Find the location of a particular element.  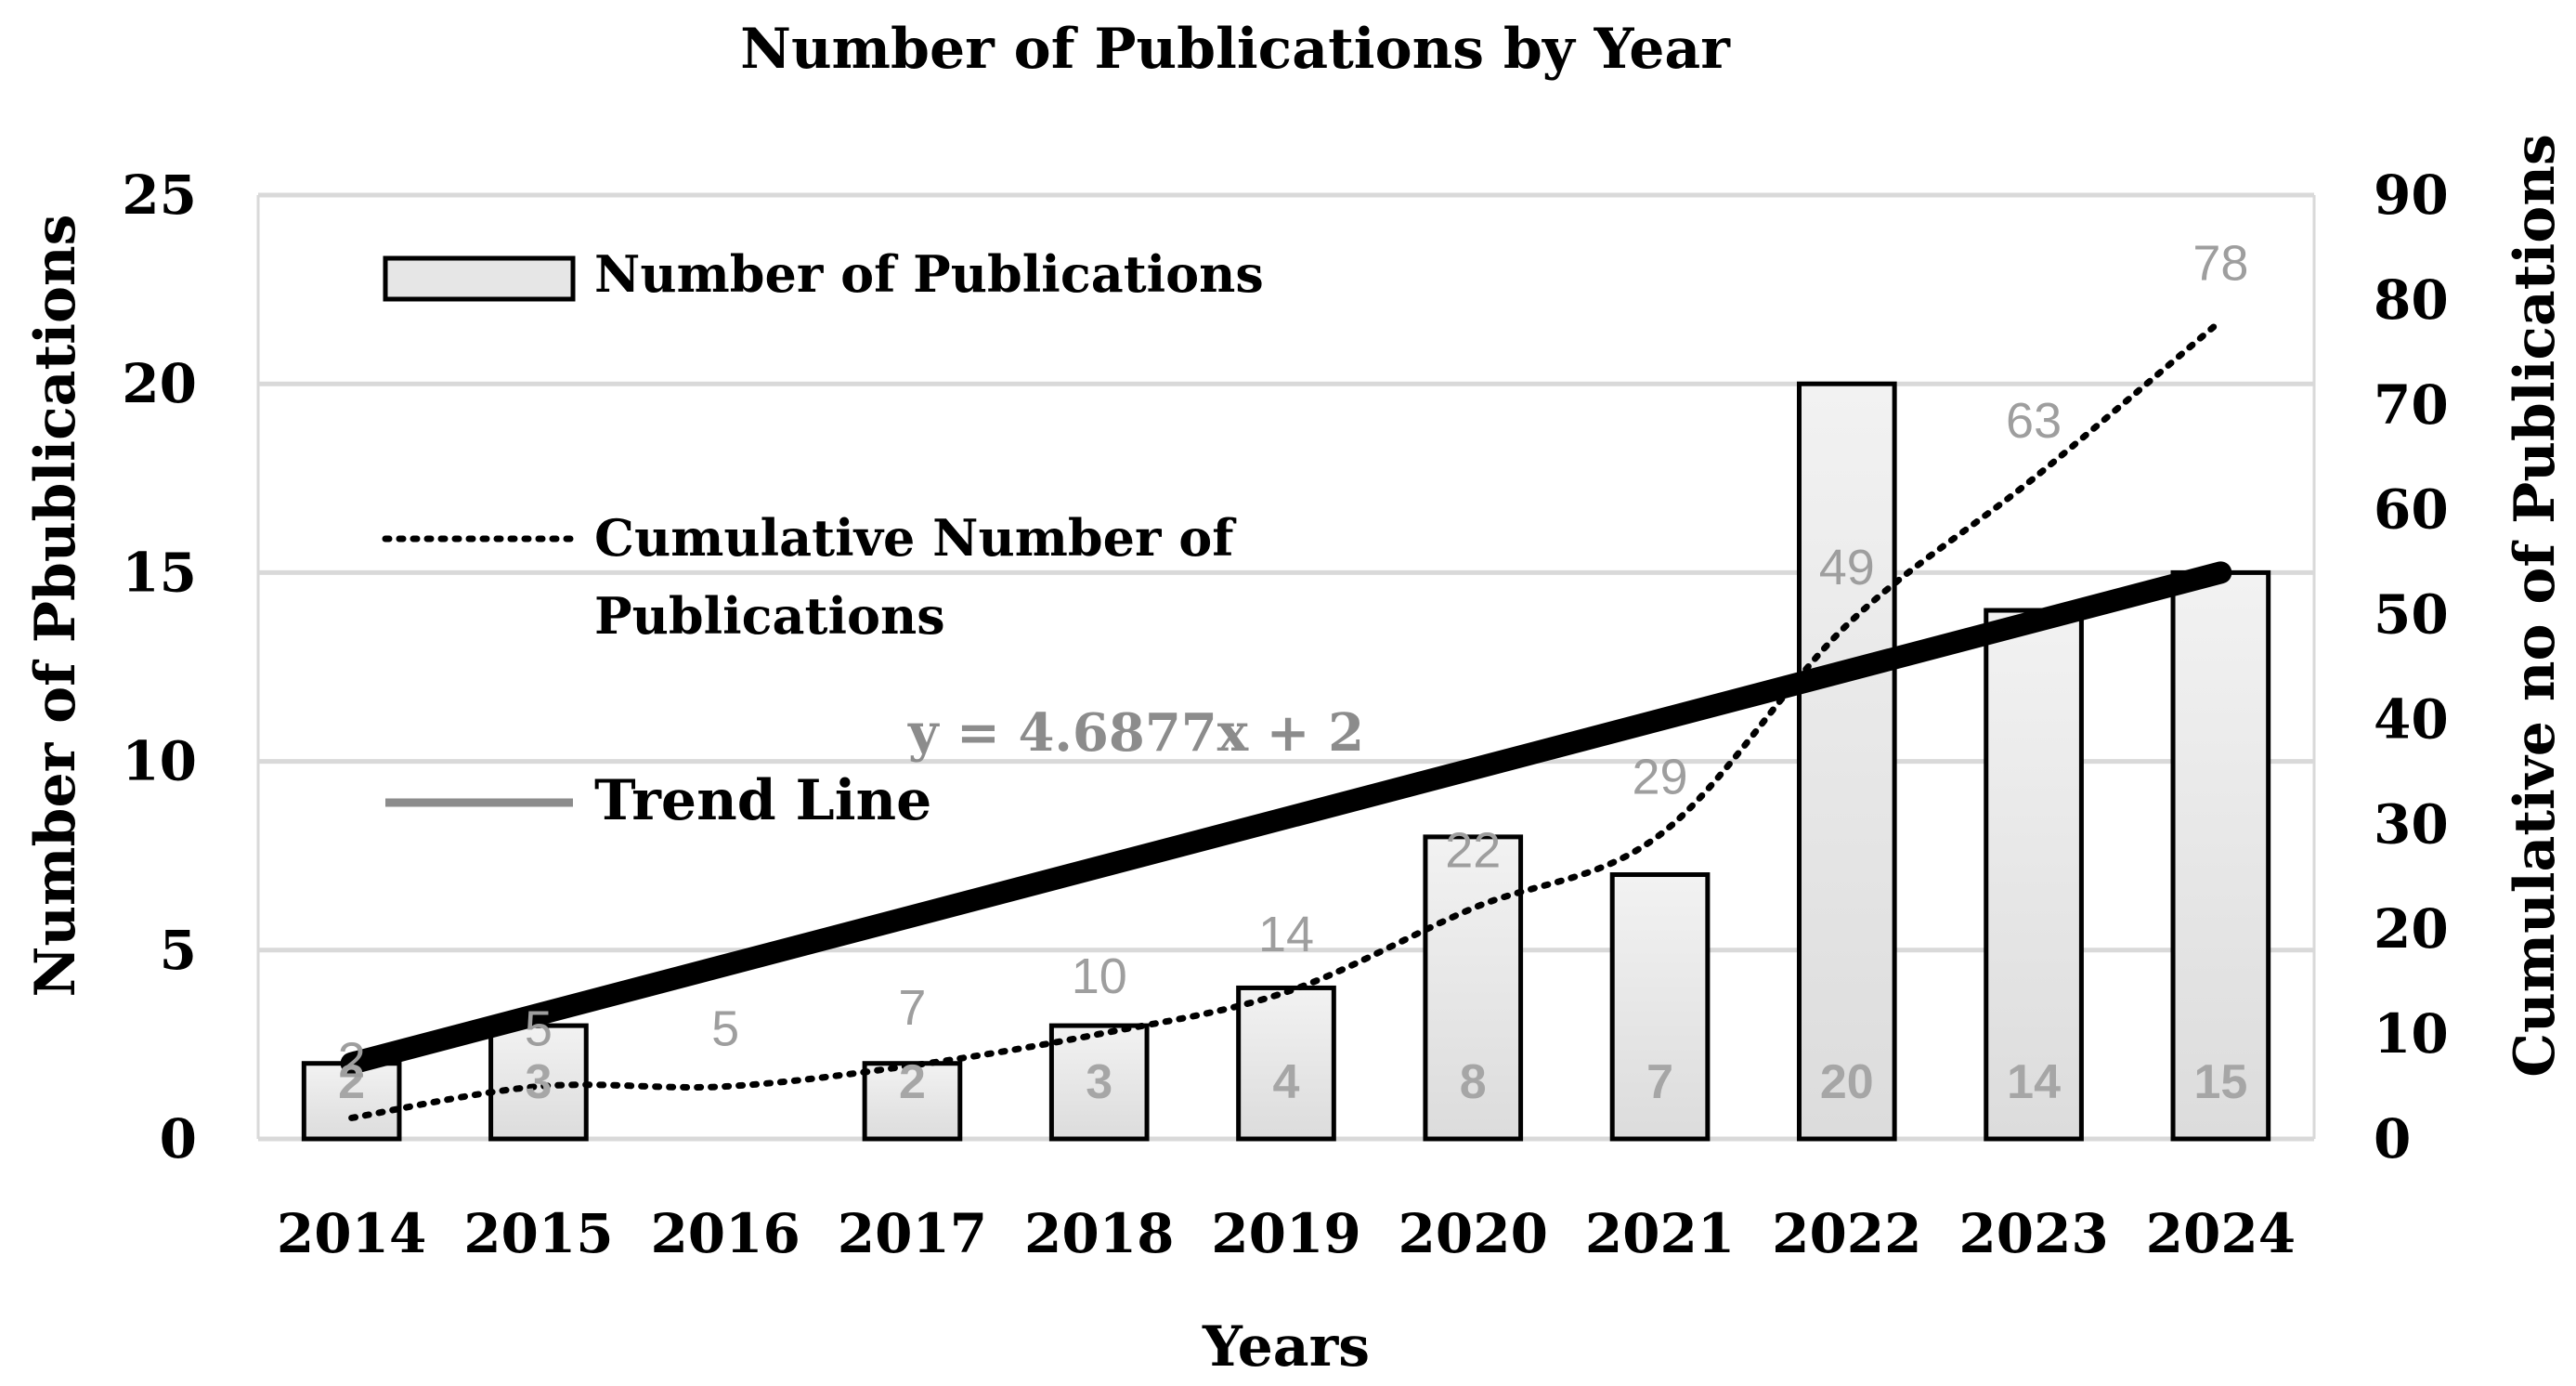

y2-tick-label-50: 50 is located at coordinates (2412, 615).